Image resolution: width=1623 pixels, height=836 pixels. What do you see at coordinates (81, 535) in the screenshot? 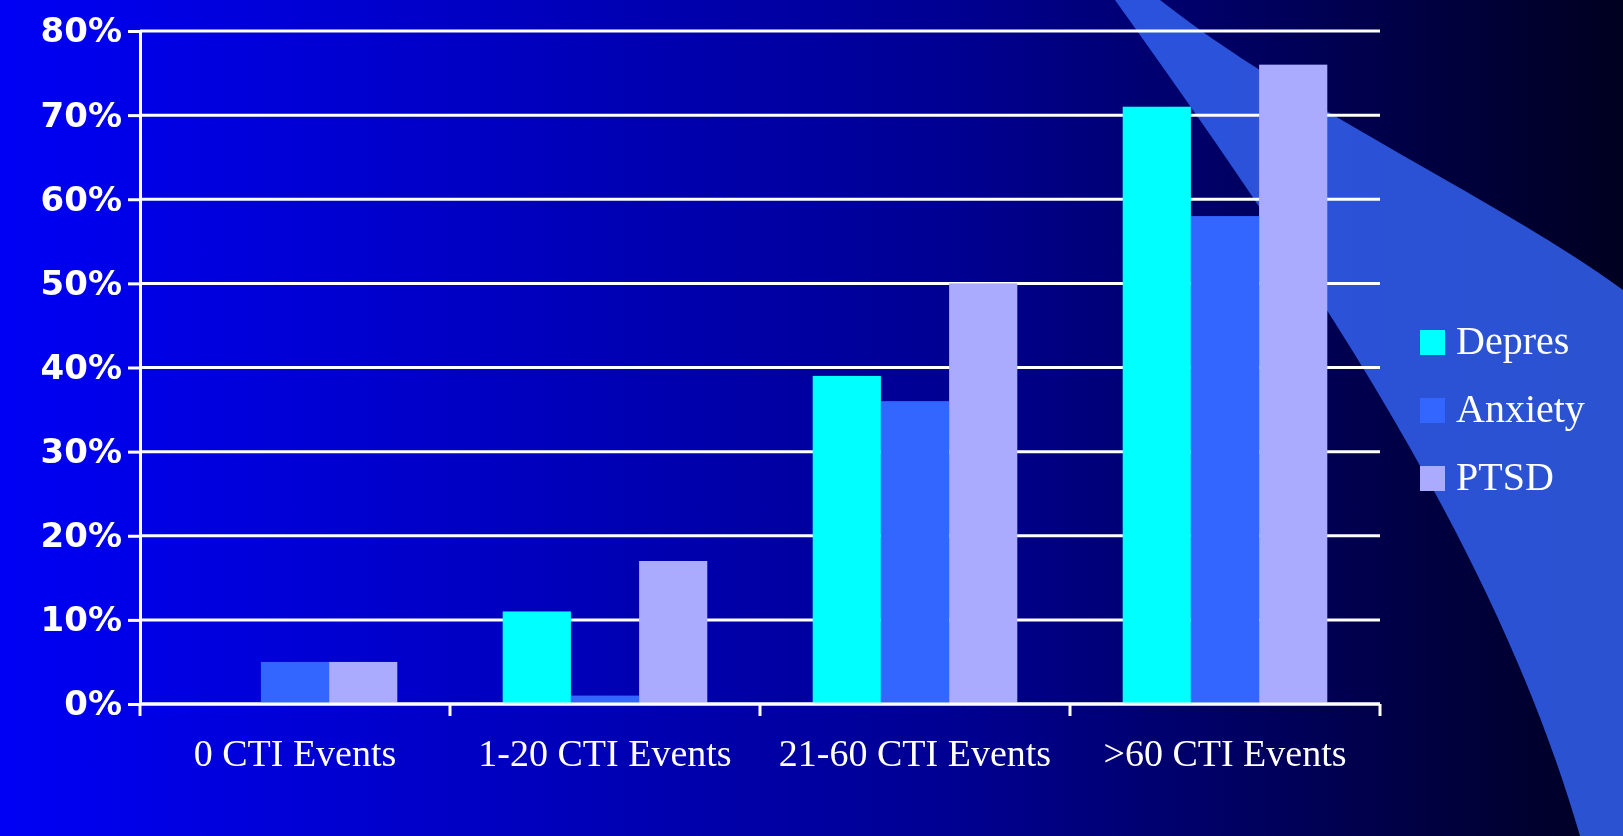
I see `y-tick-label: 20%` at bounding box center [81, 535].